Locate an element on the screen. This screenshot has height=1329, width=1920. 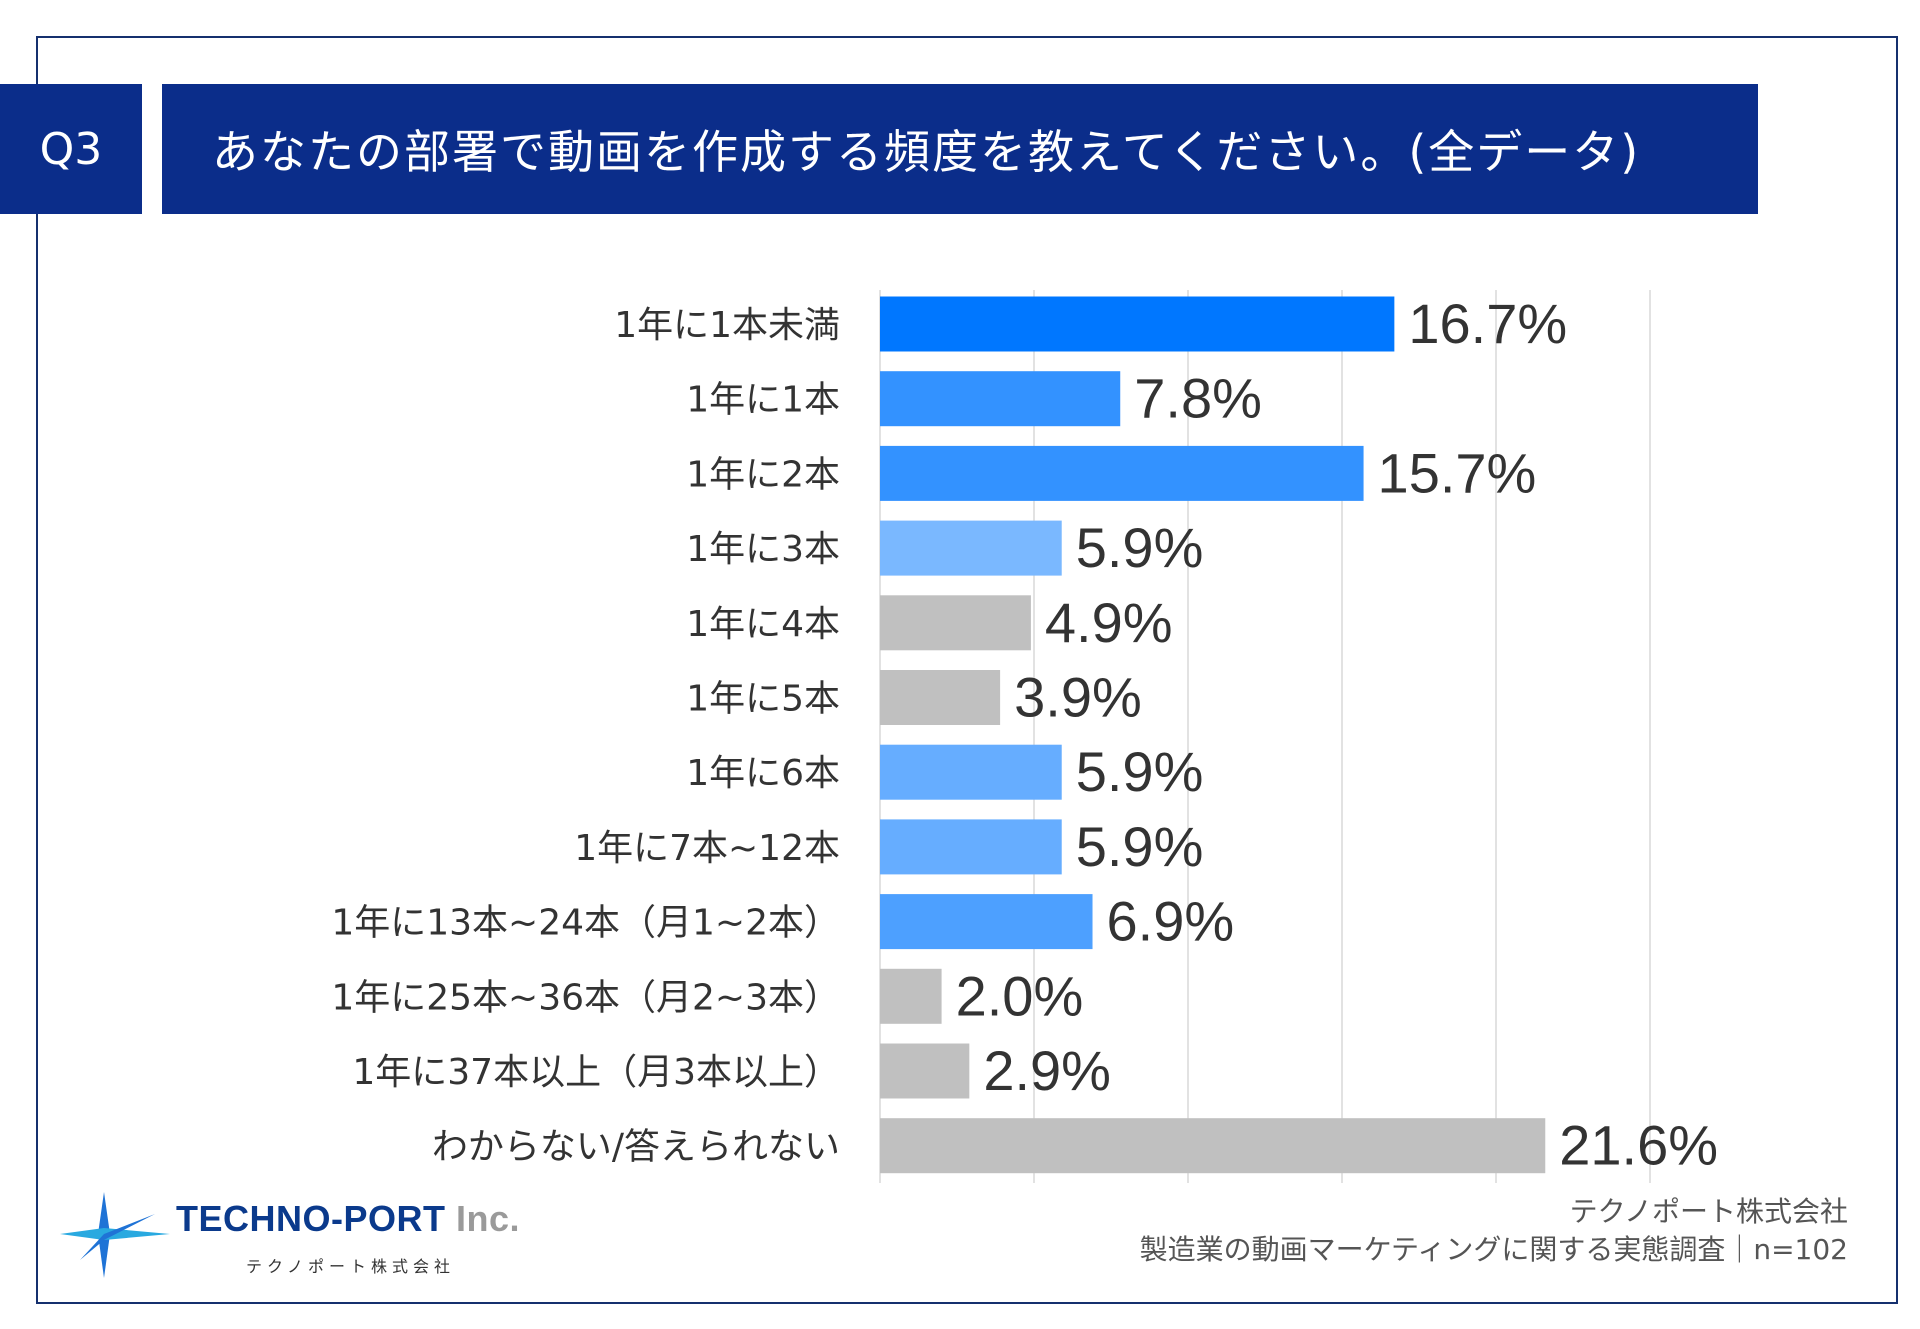
value-label-5: 3.9% is located at coordinates (1078, 697).